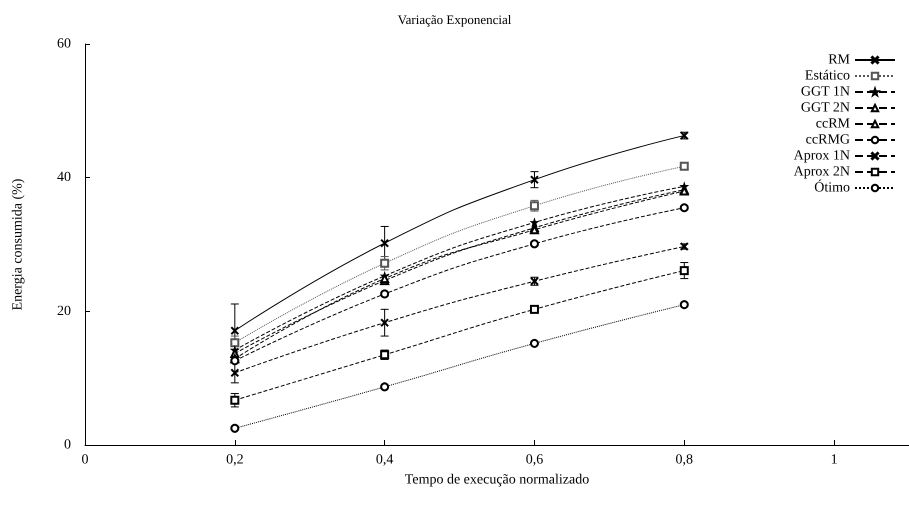 Image resolution: width=909 pixels, height=506 pixels. I want to click on x-axis-title: Tempo de execução normalizado, so click(497, 480).